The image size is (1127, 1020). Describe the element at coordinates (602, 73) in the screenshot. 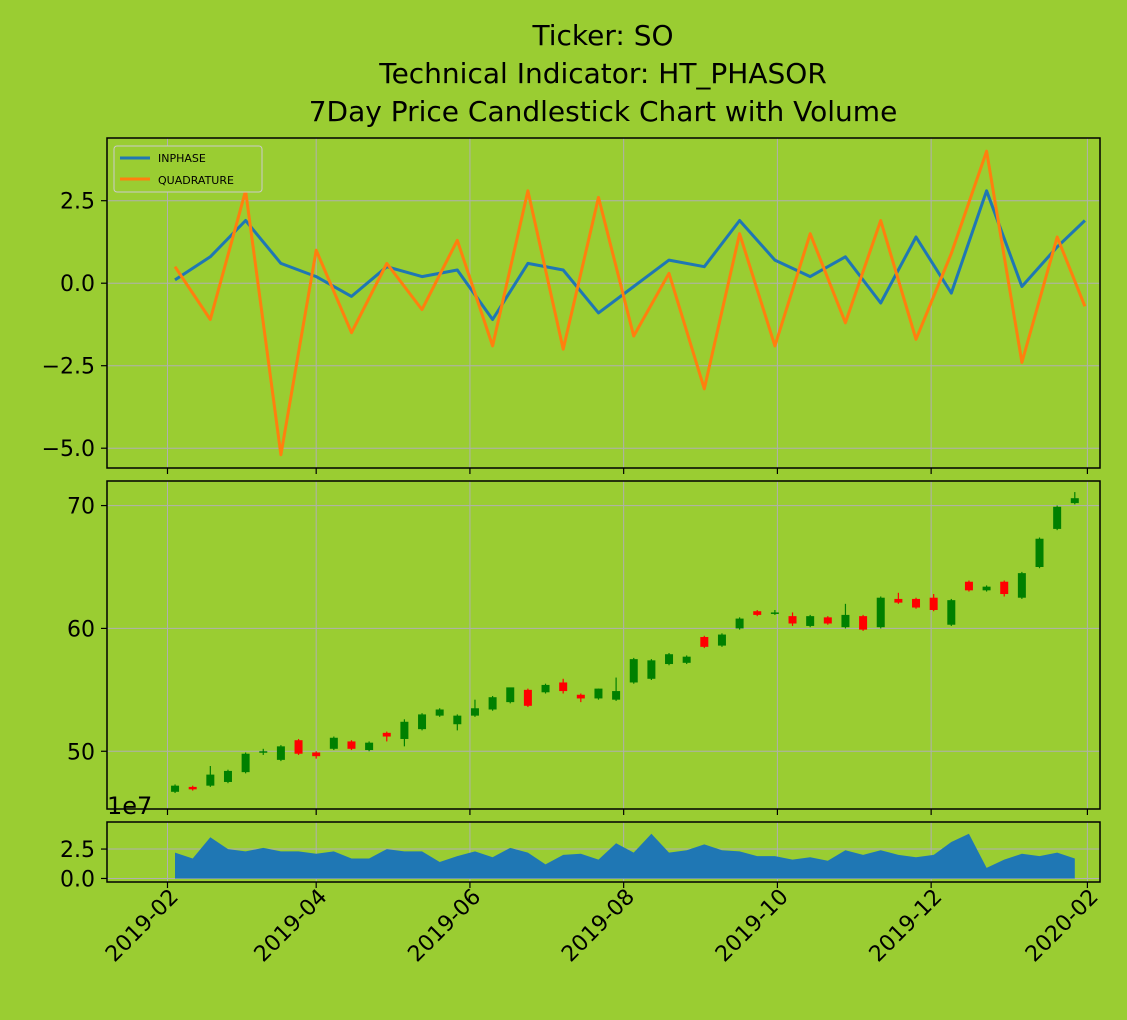

I see `chart-title-line-2: Technical Indicator: HT_PHASOR` at that location.